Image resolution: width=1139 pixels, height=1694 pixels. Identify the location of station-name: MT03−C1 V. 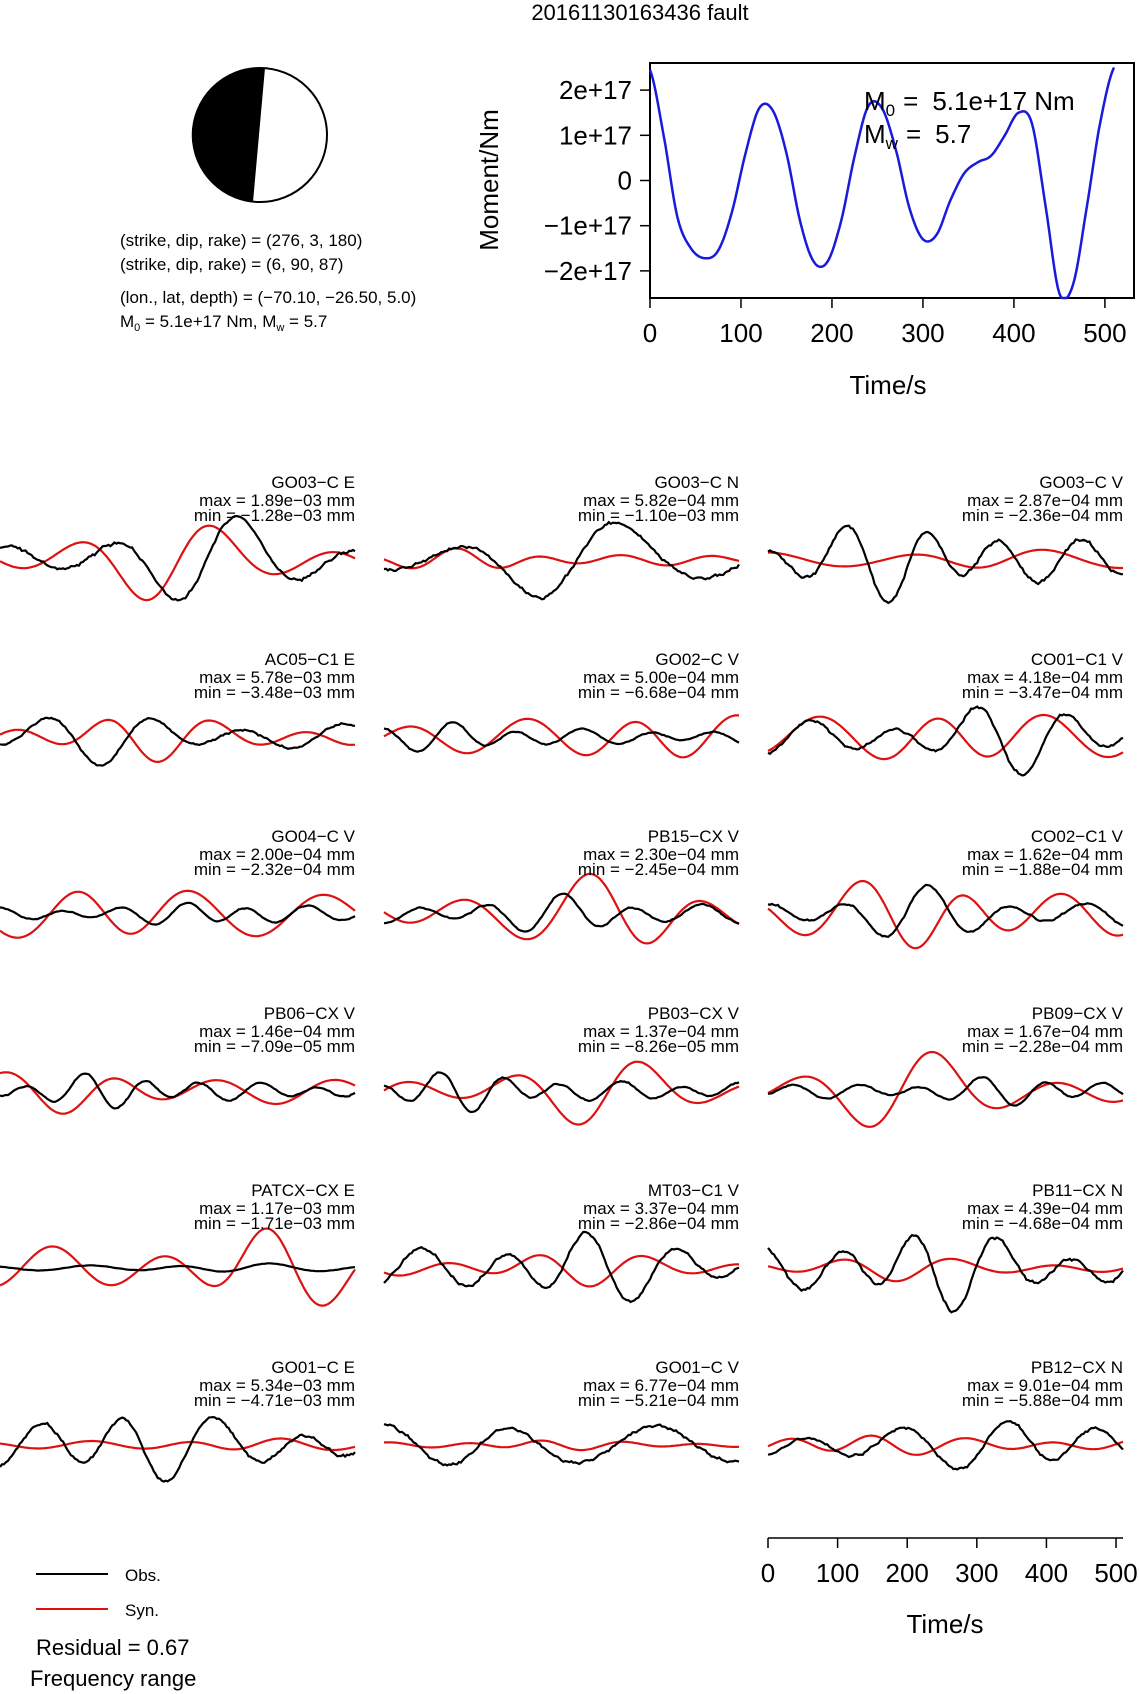
(694, 1190).